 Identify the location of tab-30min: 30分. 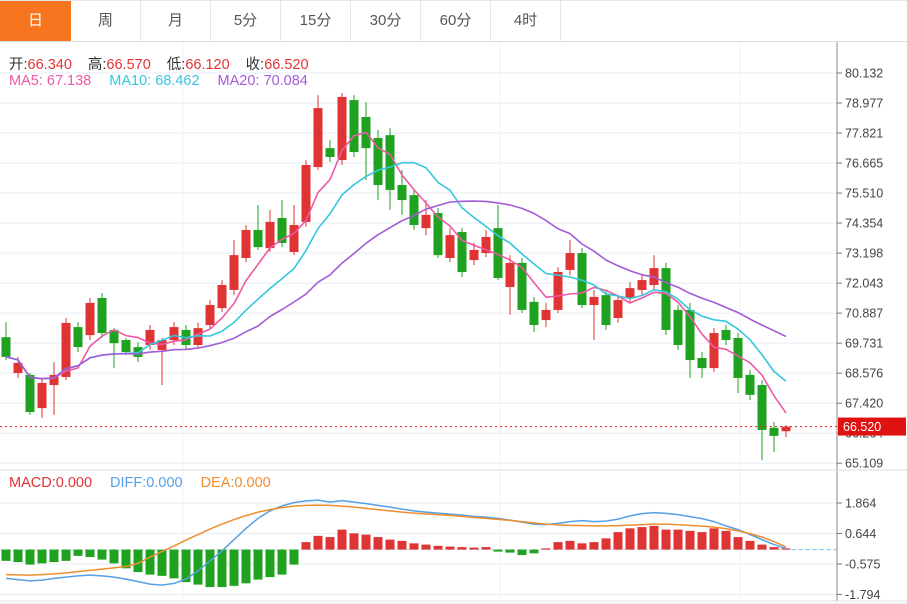
(386, 21).